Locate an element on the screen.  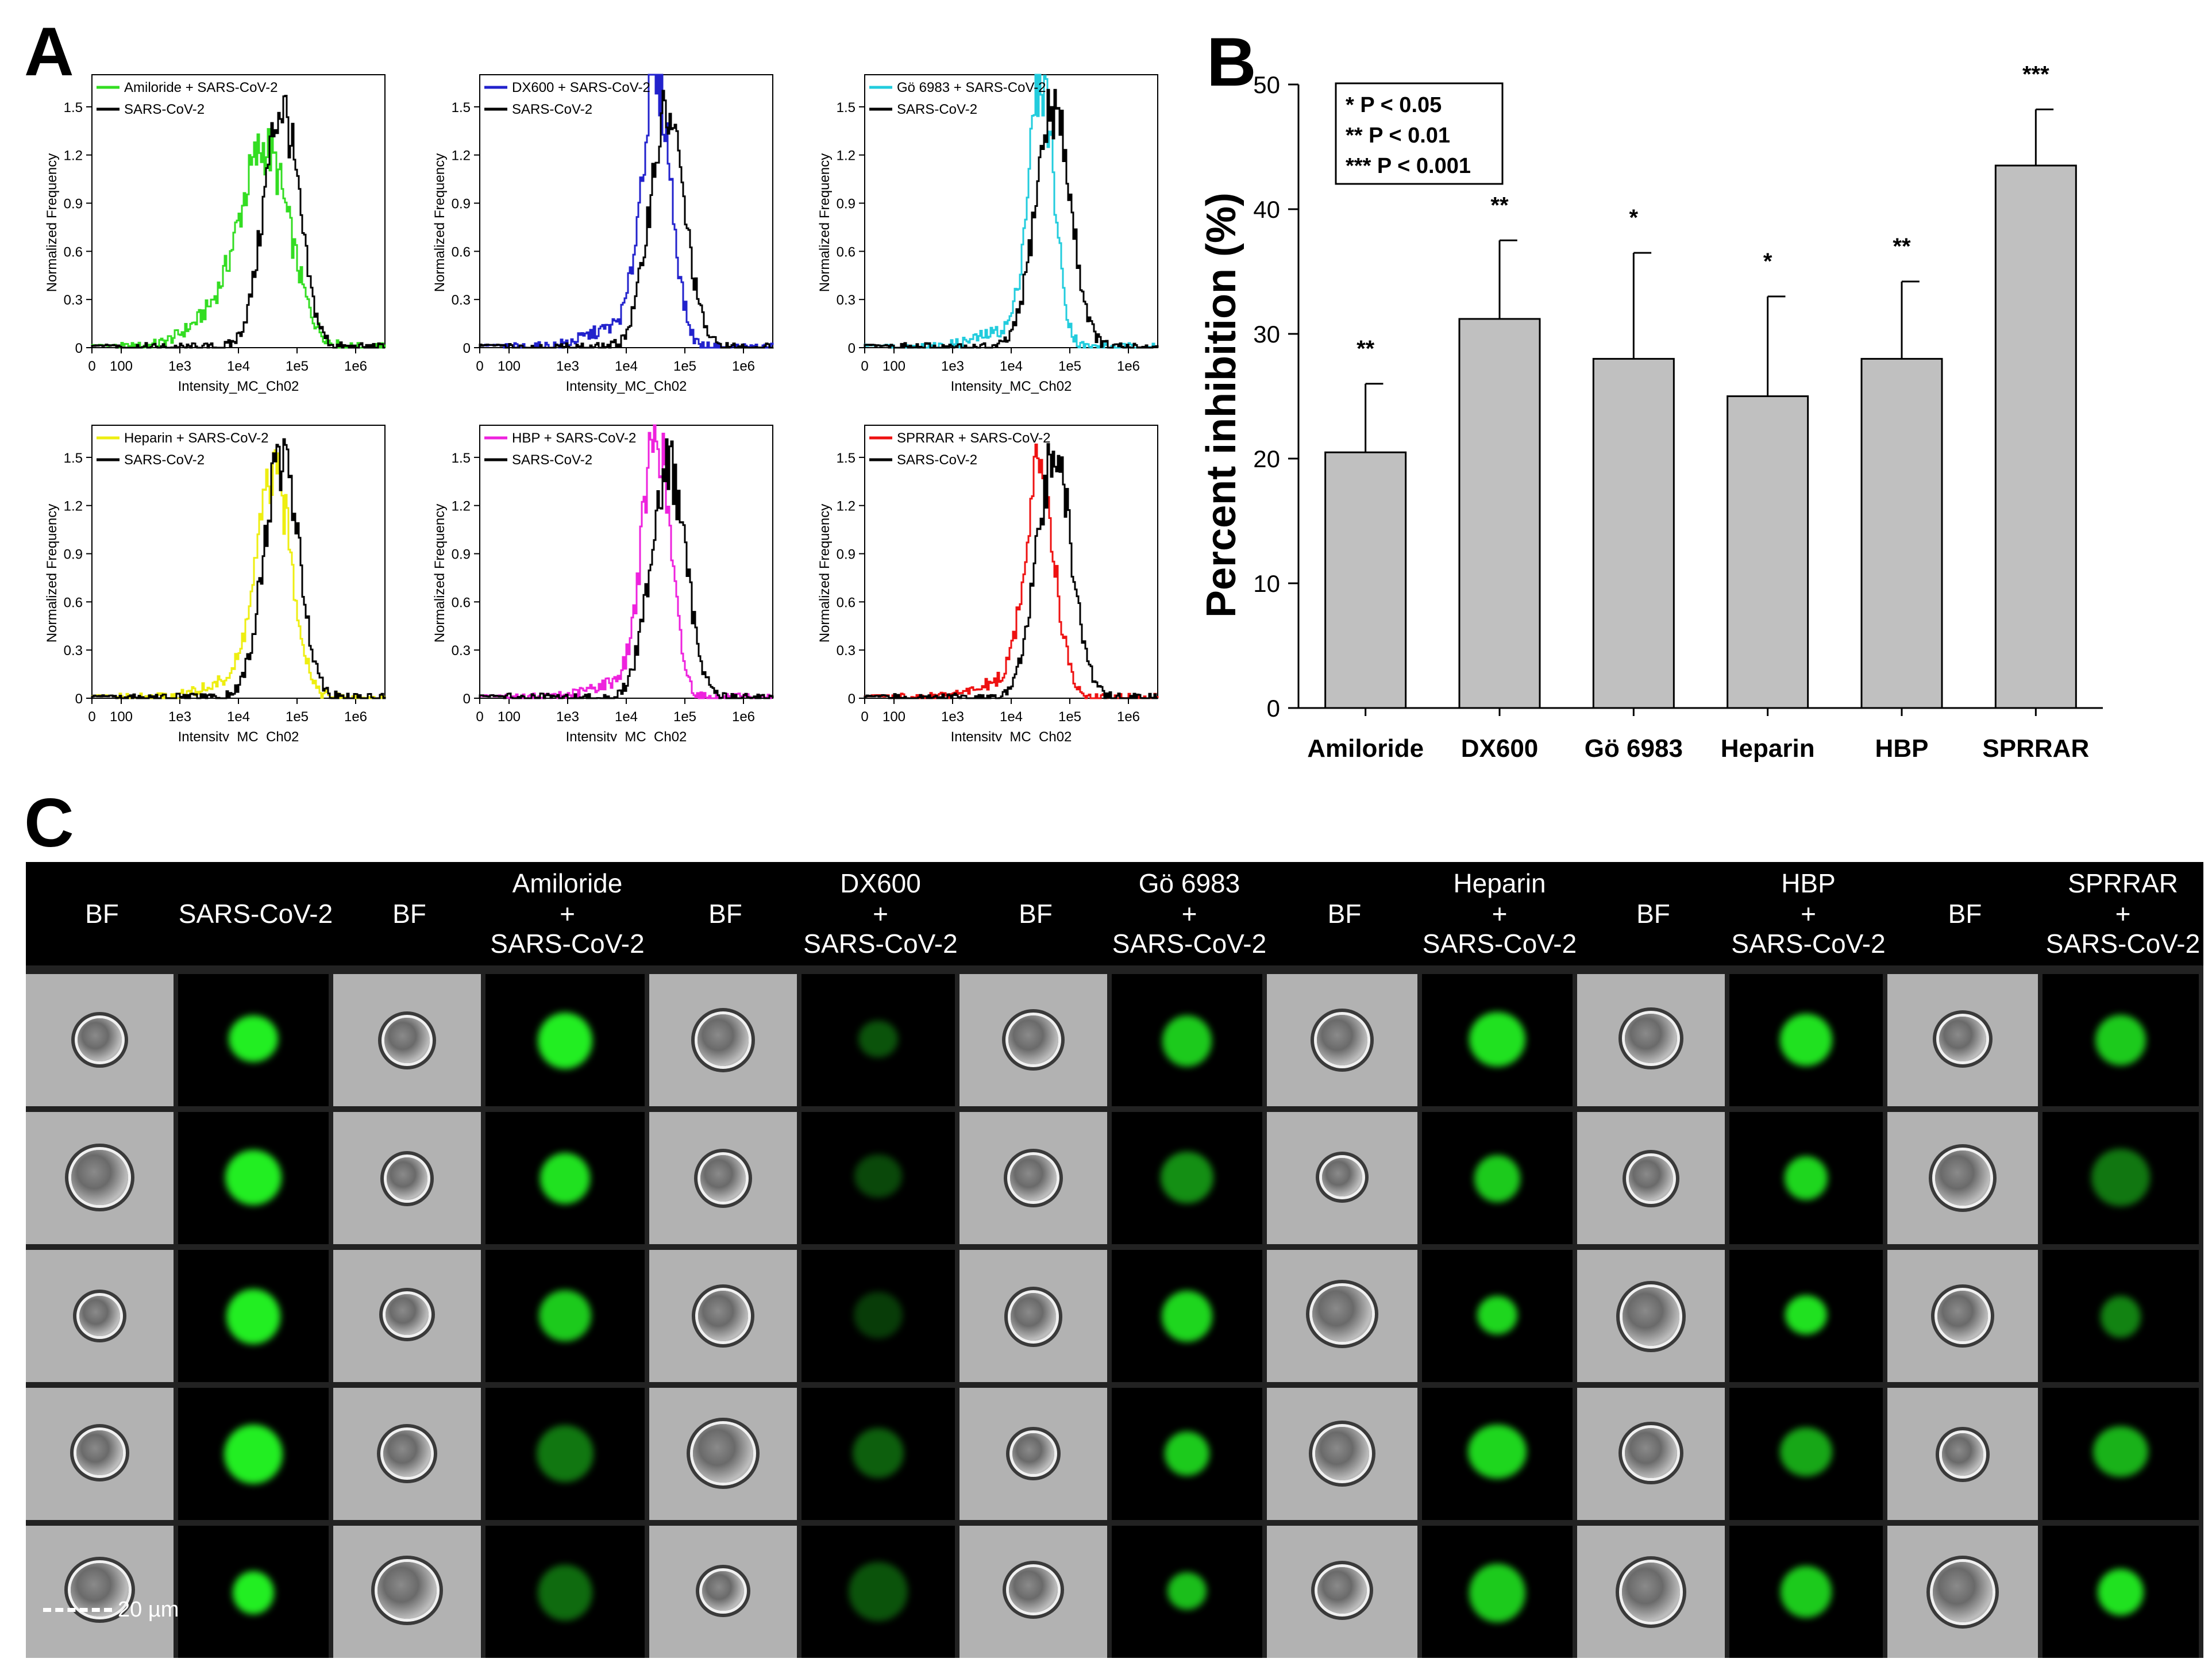
legend-entry: *** P < 0.001 is located at coordinates (1408, 166).